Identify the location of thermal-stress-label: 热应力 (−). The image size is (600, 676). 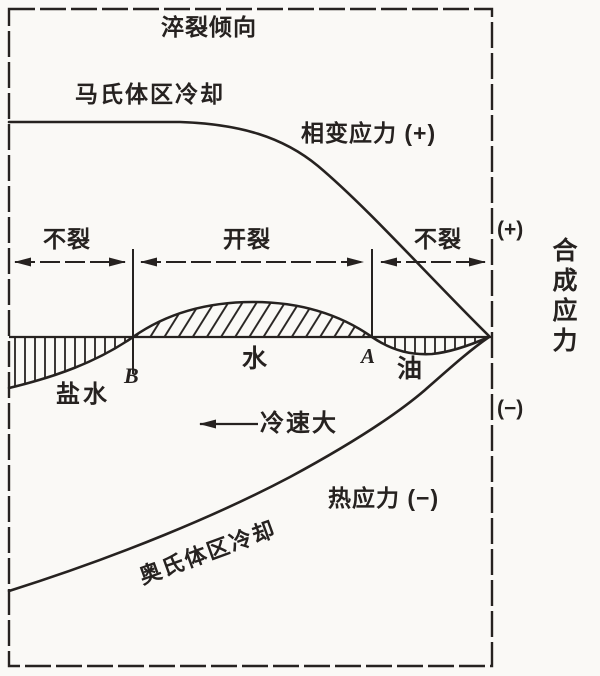
(384, 498).